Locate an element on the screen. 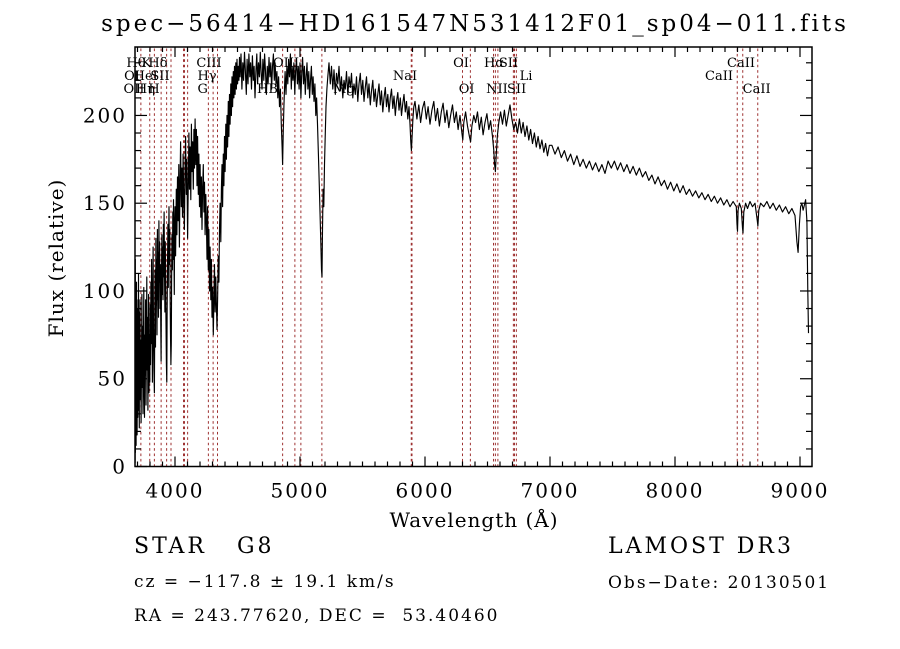 The image size is (900, 649). ra-dec-text: RA = 243.77620, DEC = 53.40460 is located at coordinates (317, 616).